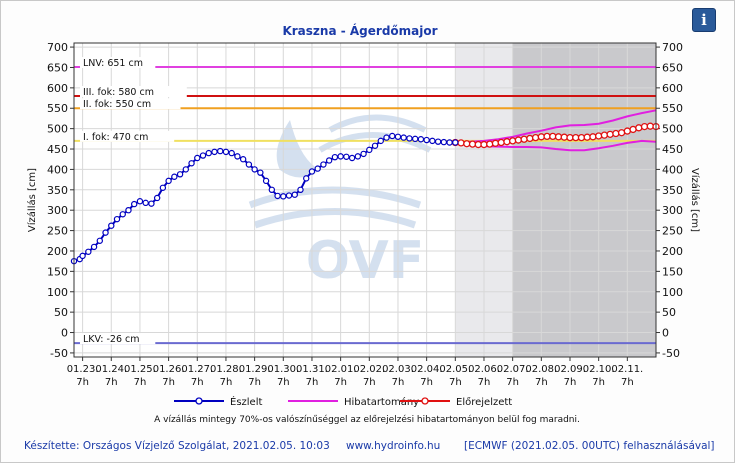 The height and width of the screenshot is (463, 735). What do you see at coordinates (197, 369) in the screenshot?
I see `x-tick-label-date: 01.27.` at bounding box center [197, 369].